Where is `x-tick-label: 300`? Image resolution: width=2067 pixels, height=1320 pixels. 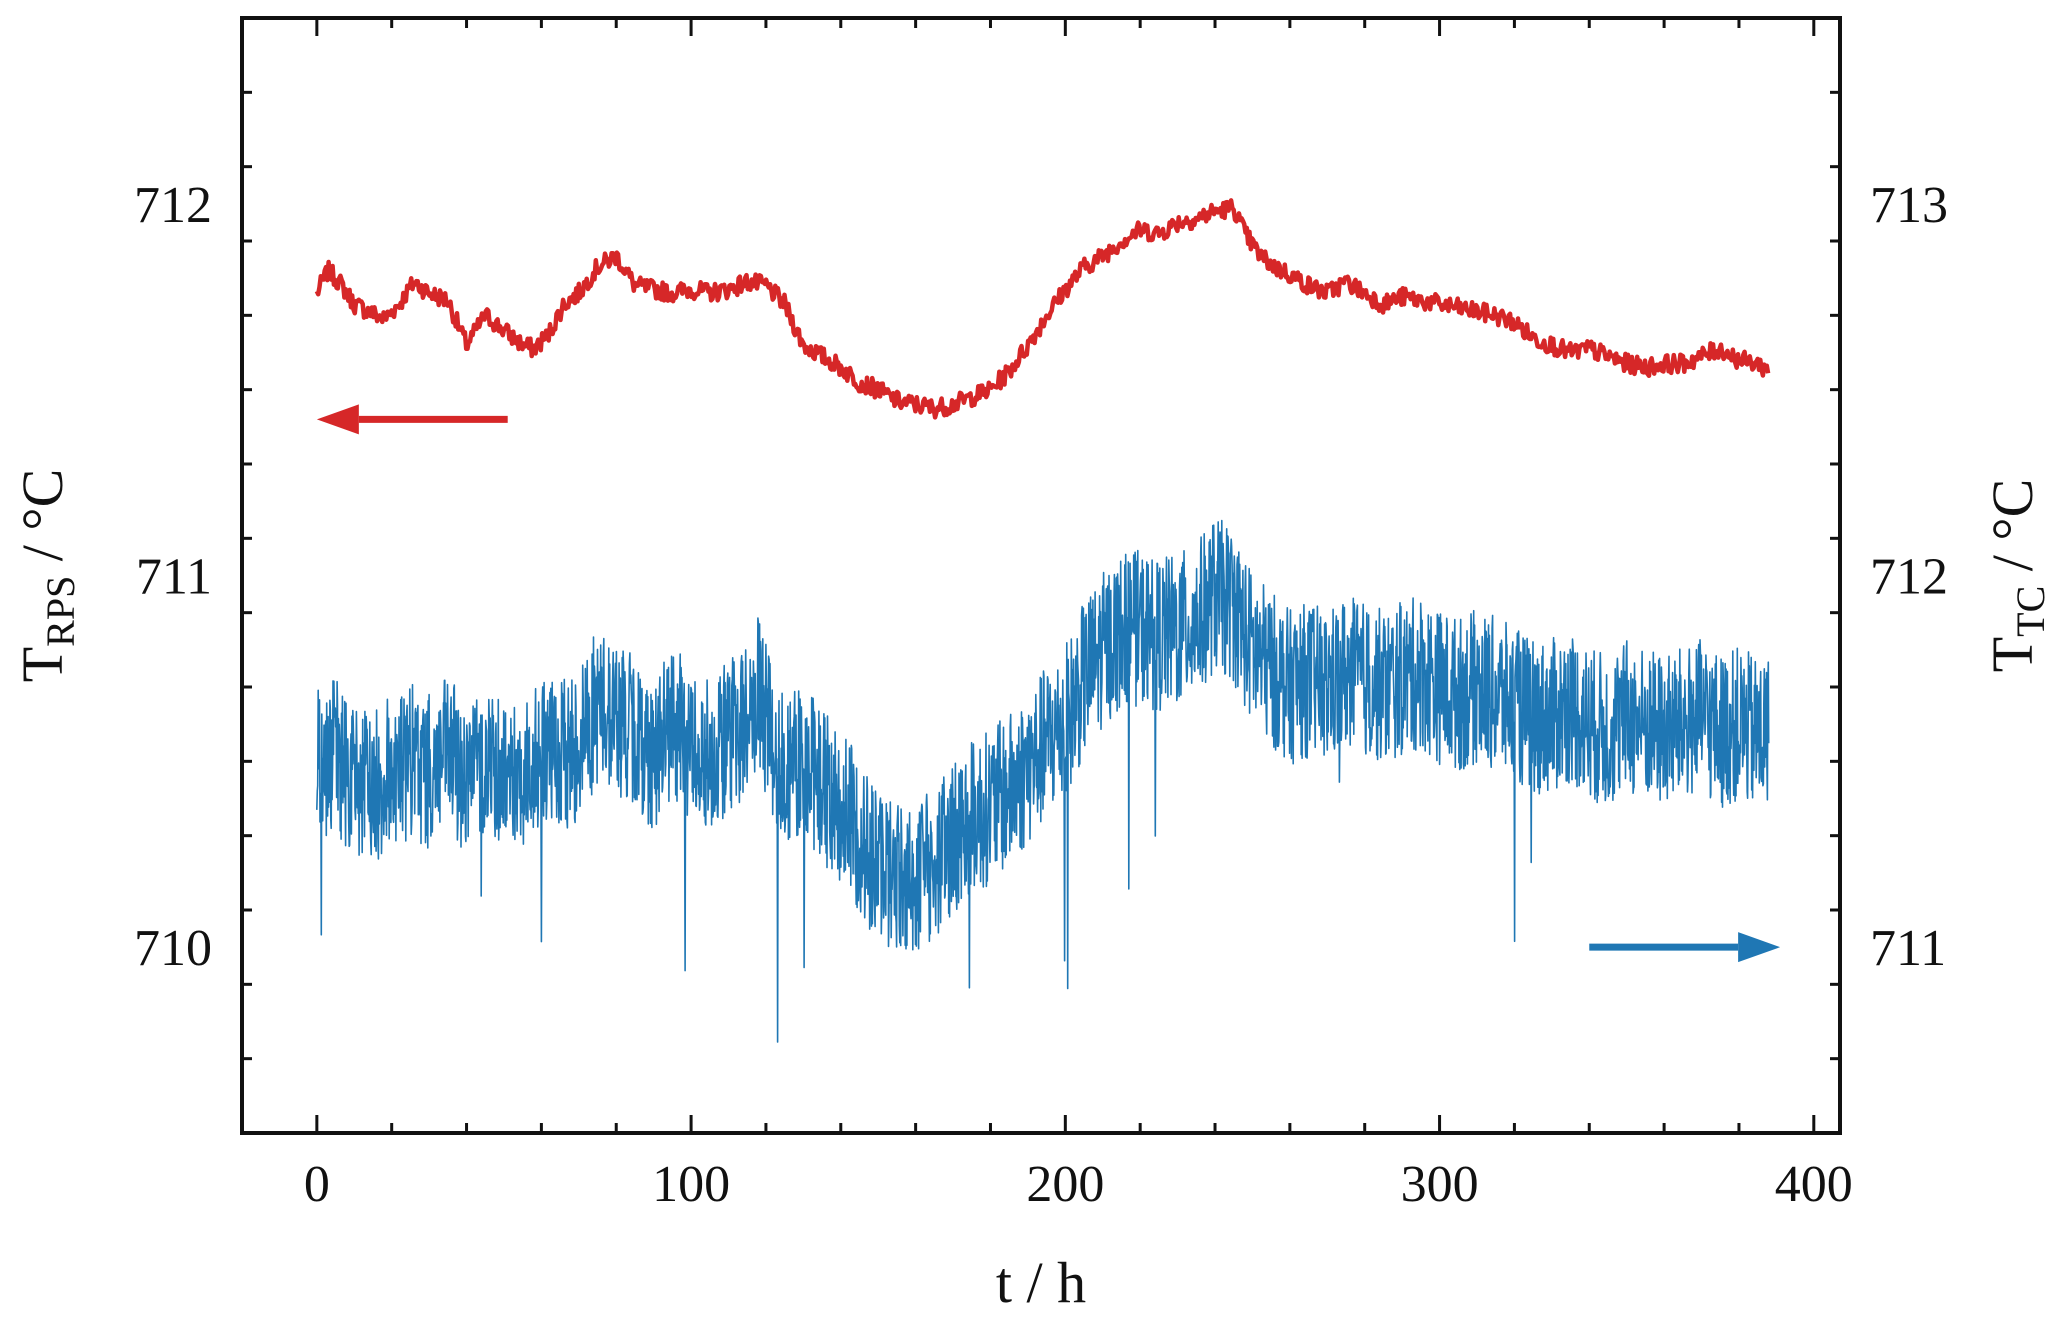
x-tick-label: 300 is located at coordinates (1440, 1184).